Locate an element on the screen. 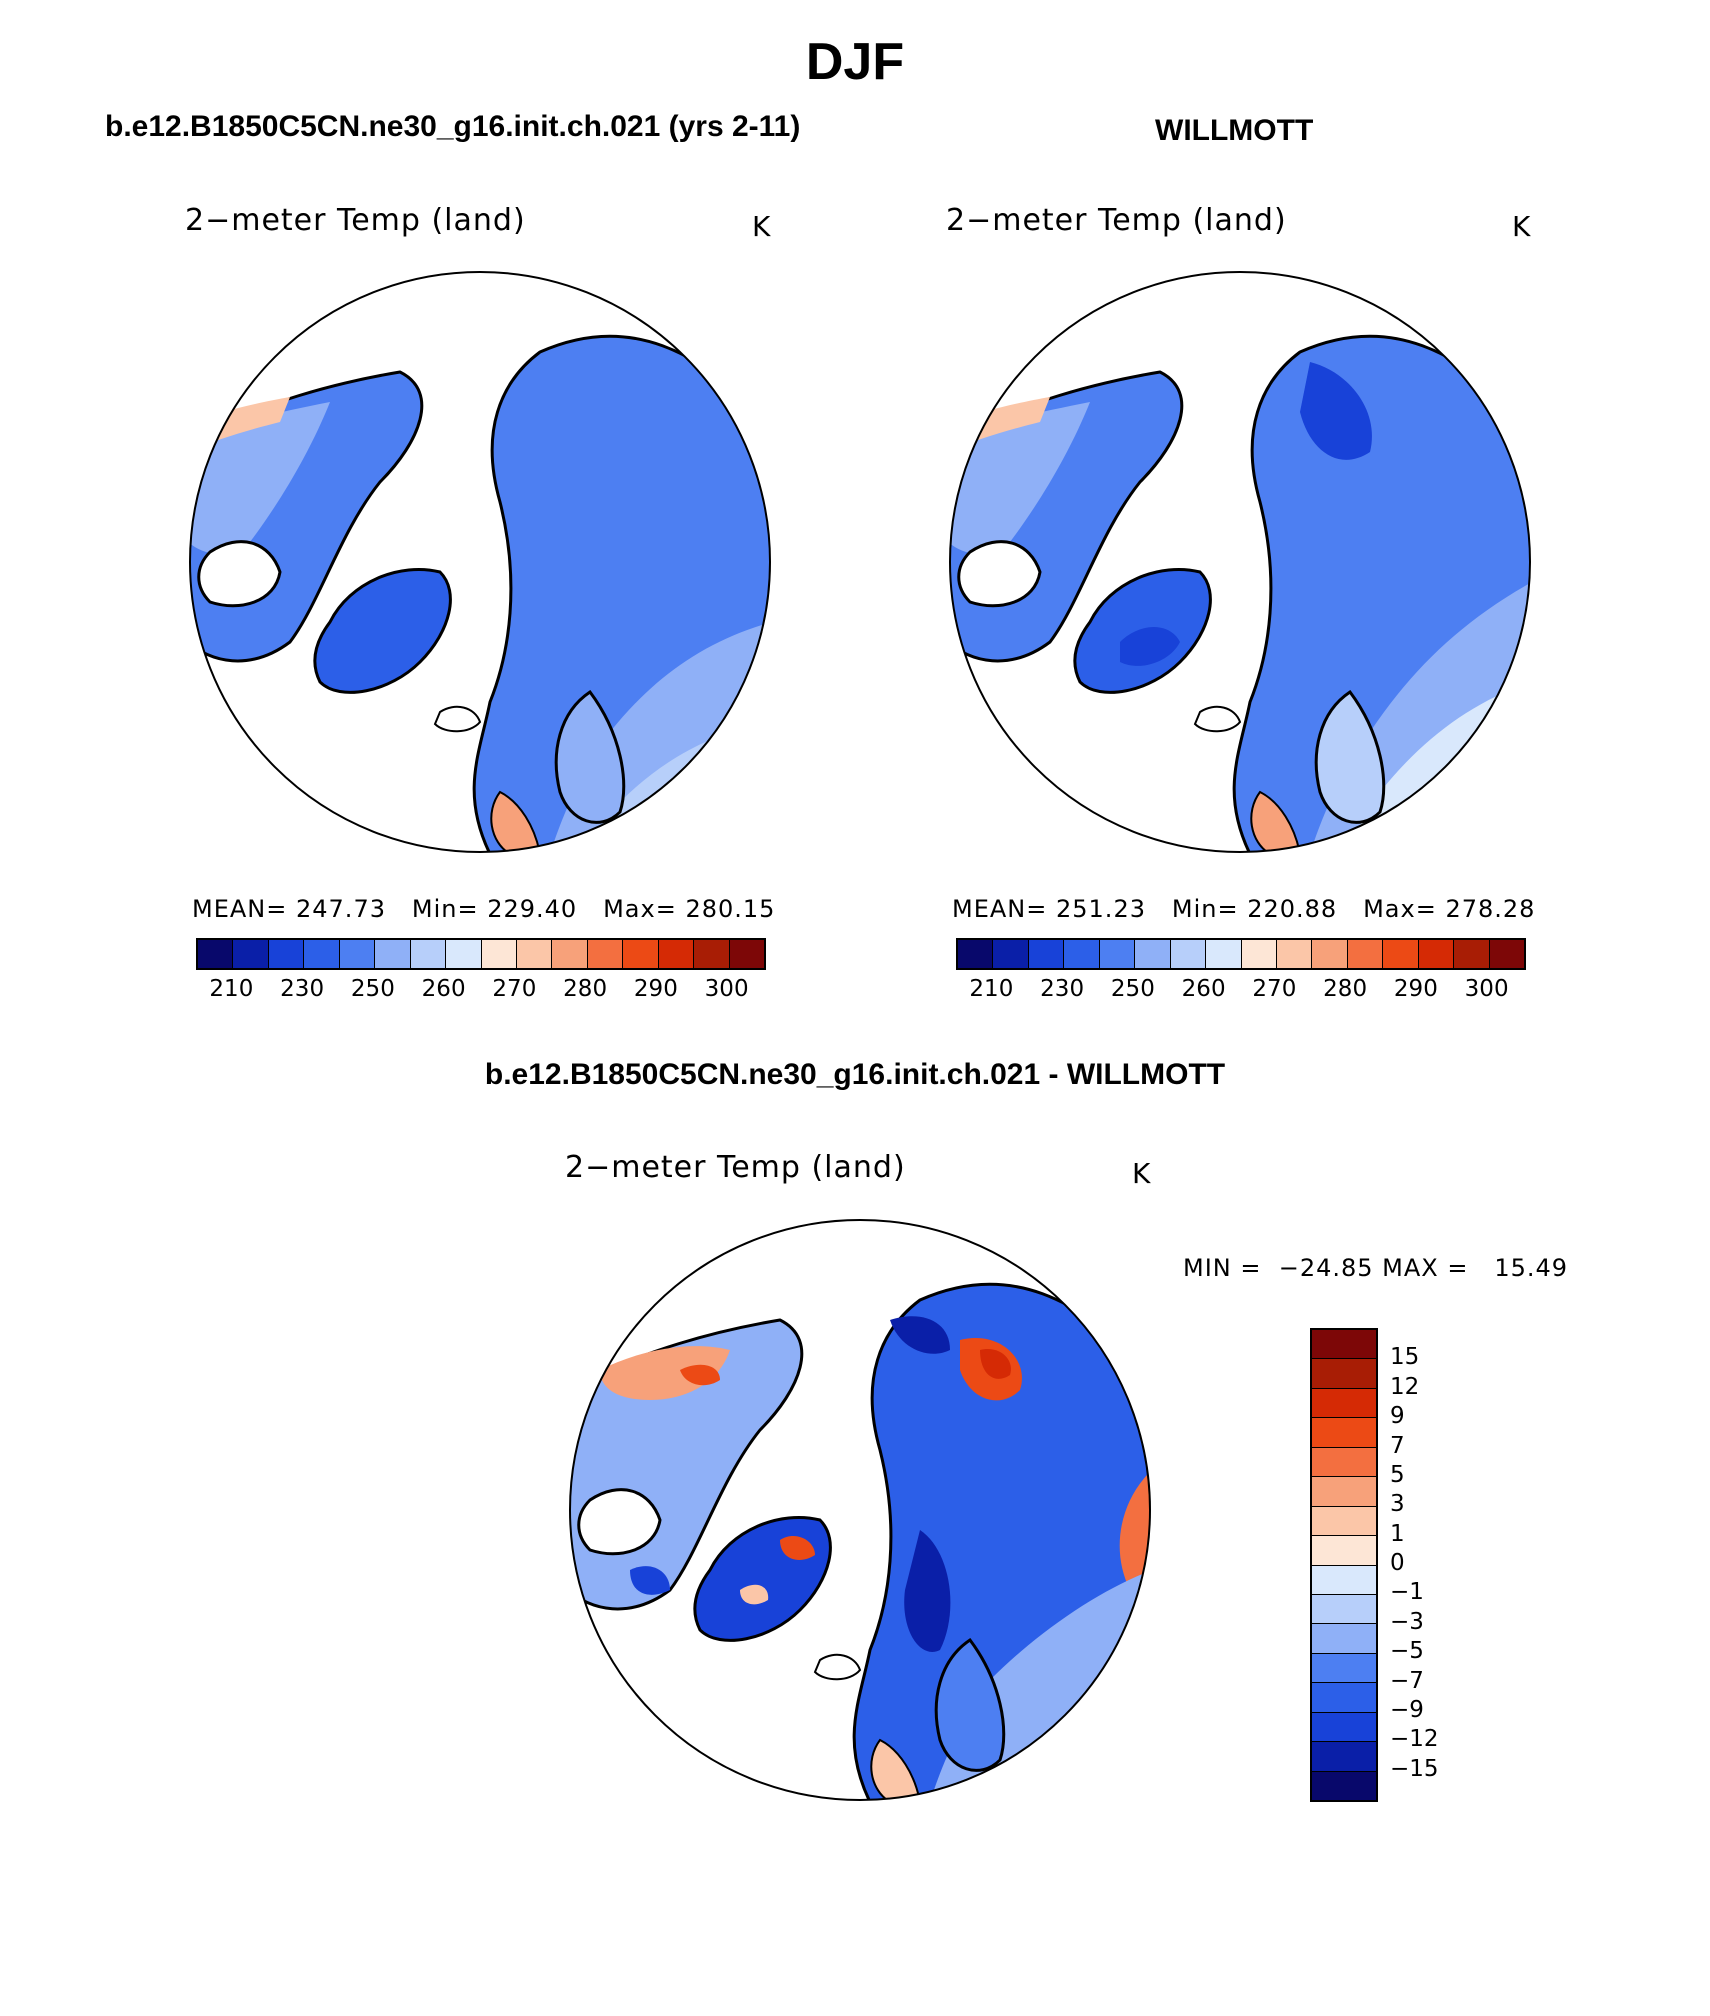  obs-colorbar-ticks: 210 230 250 260 270 280 290 300 is located at coordinates (1239, 991).